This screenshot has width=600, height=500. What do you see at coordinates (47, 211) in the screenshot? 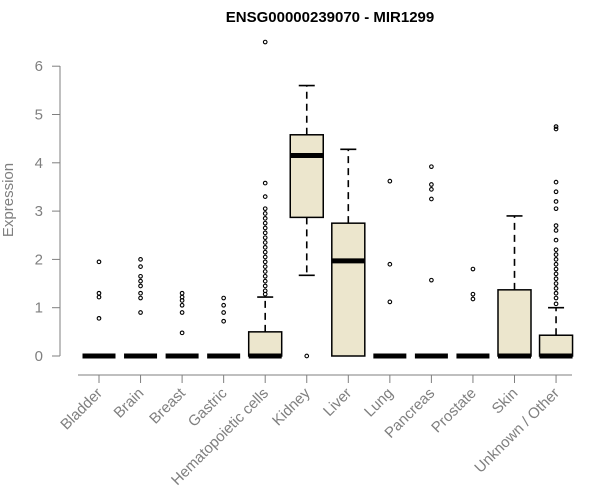
I see `y-axis-ticks: 0 1 2 3 4 5 6` at bounding box center [47, 211].